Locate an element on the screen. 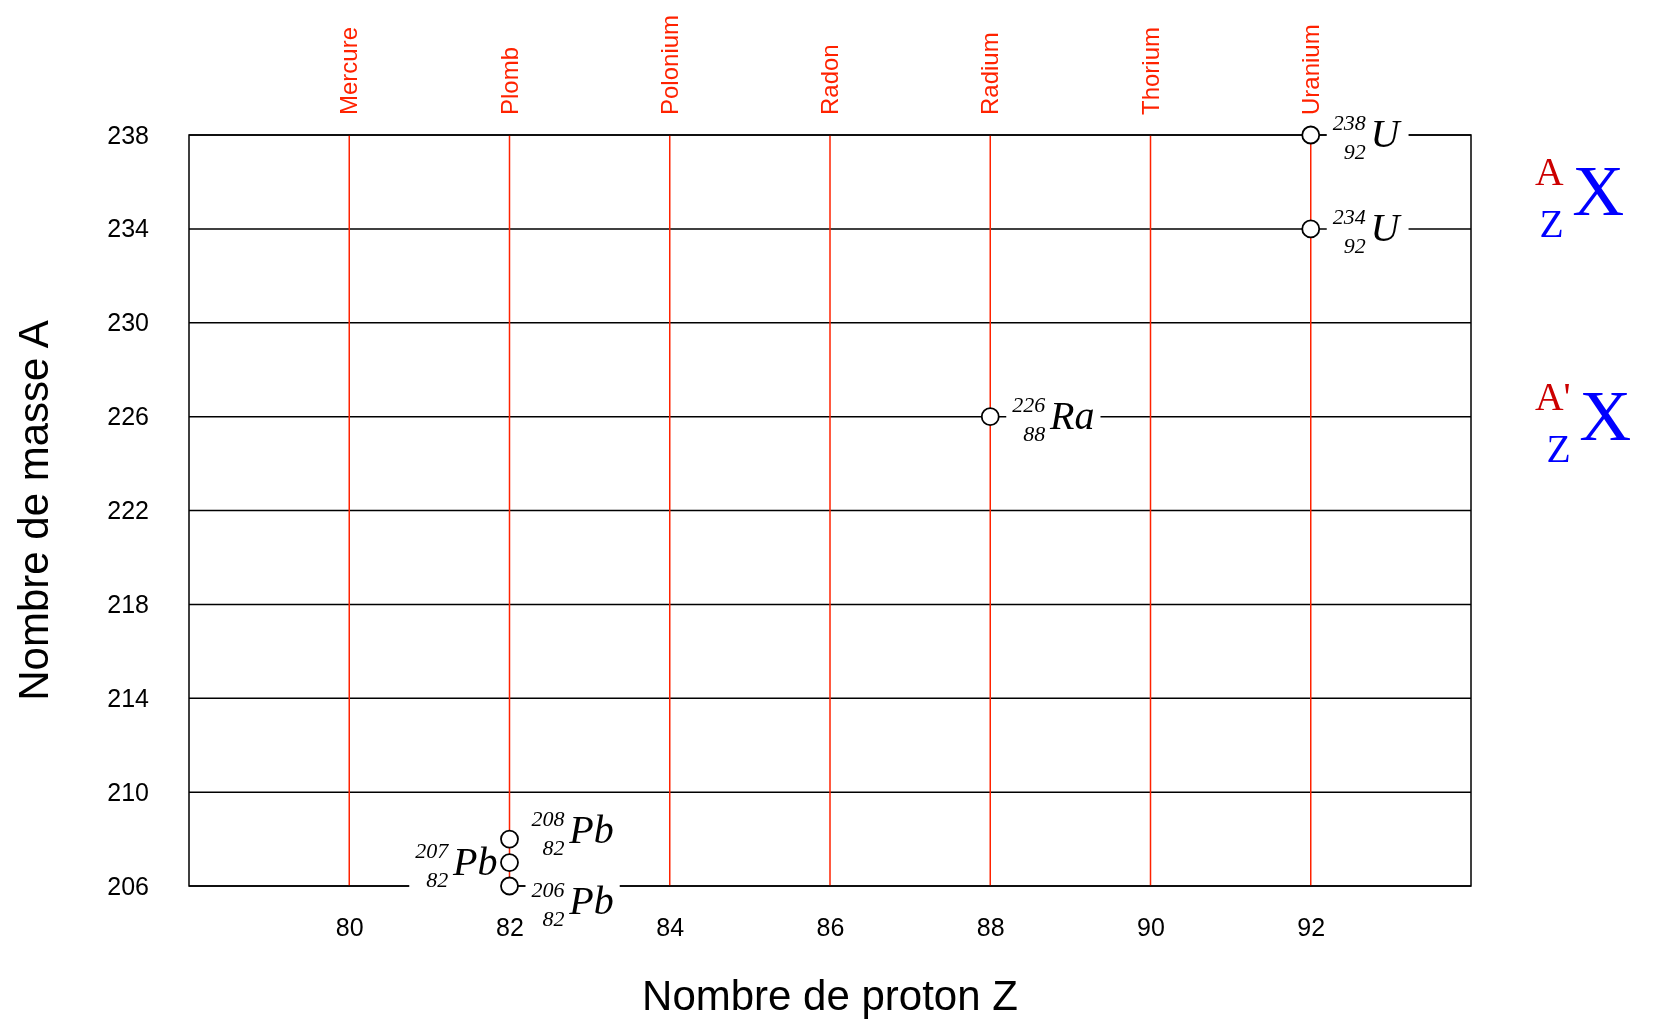  x-tick-label: 84 is located at coordinates (670, 926).